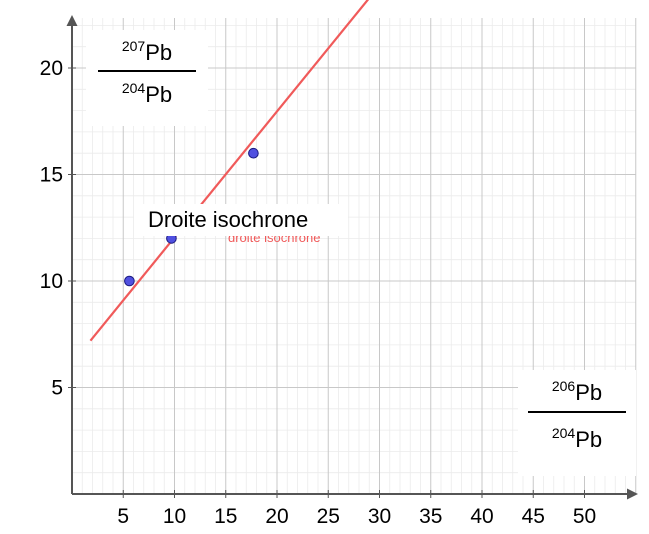  I want to click on y-tick-label: 15, so click(51, 175).